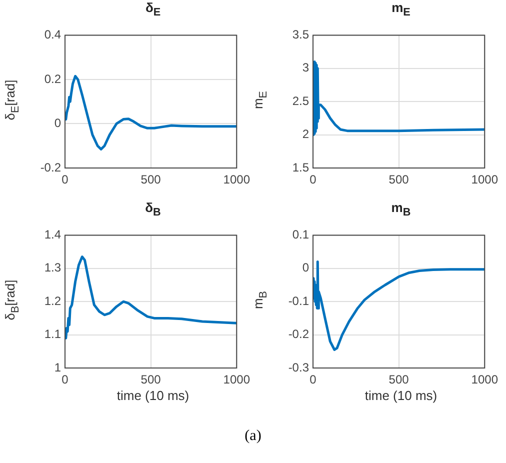 The height and width of the screenshot is (463, 506). What do you see at coordinates (153, 209) in the screenshot?
I see `chart-title: δ$_{B}$` at bounding box center [153, 209].